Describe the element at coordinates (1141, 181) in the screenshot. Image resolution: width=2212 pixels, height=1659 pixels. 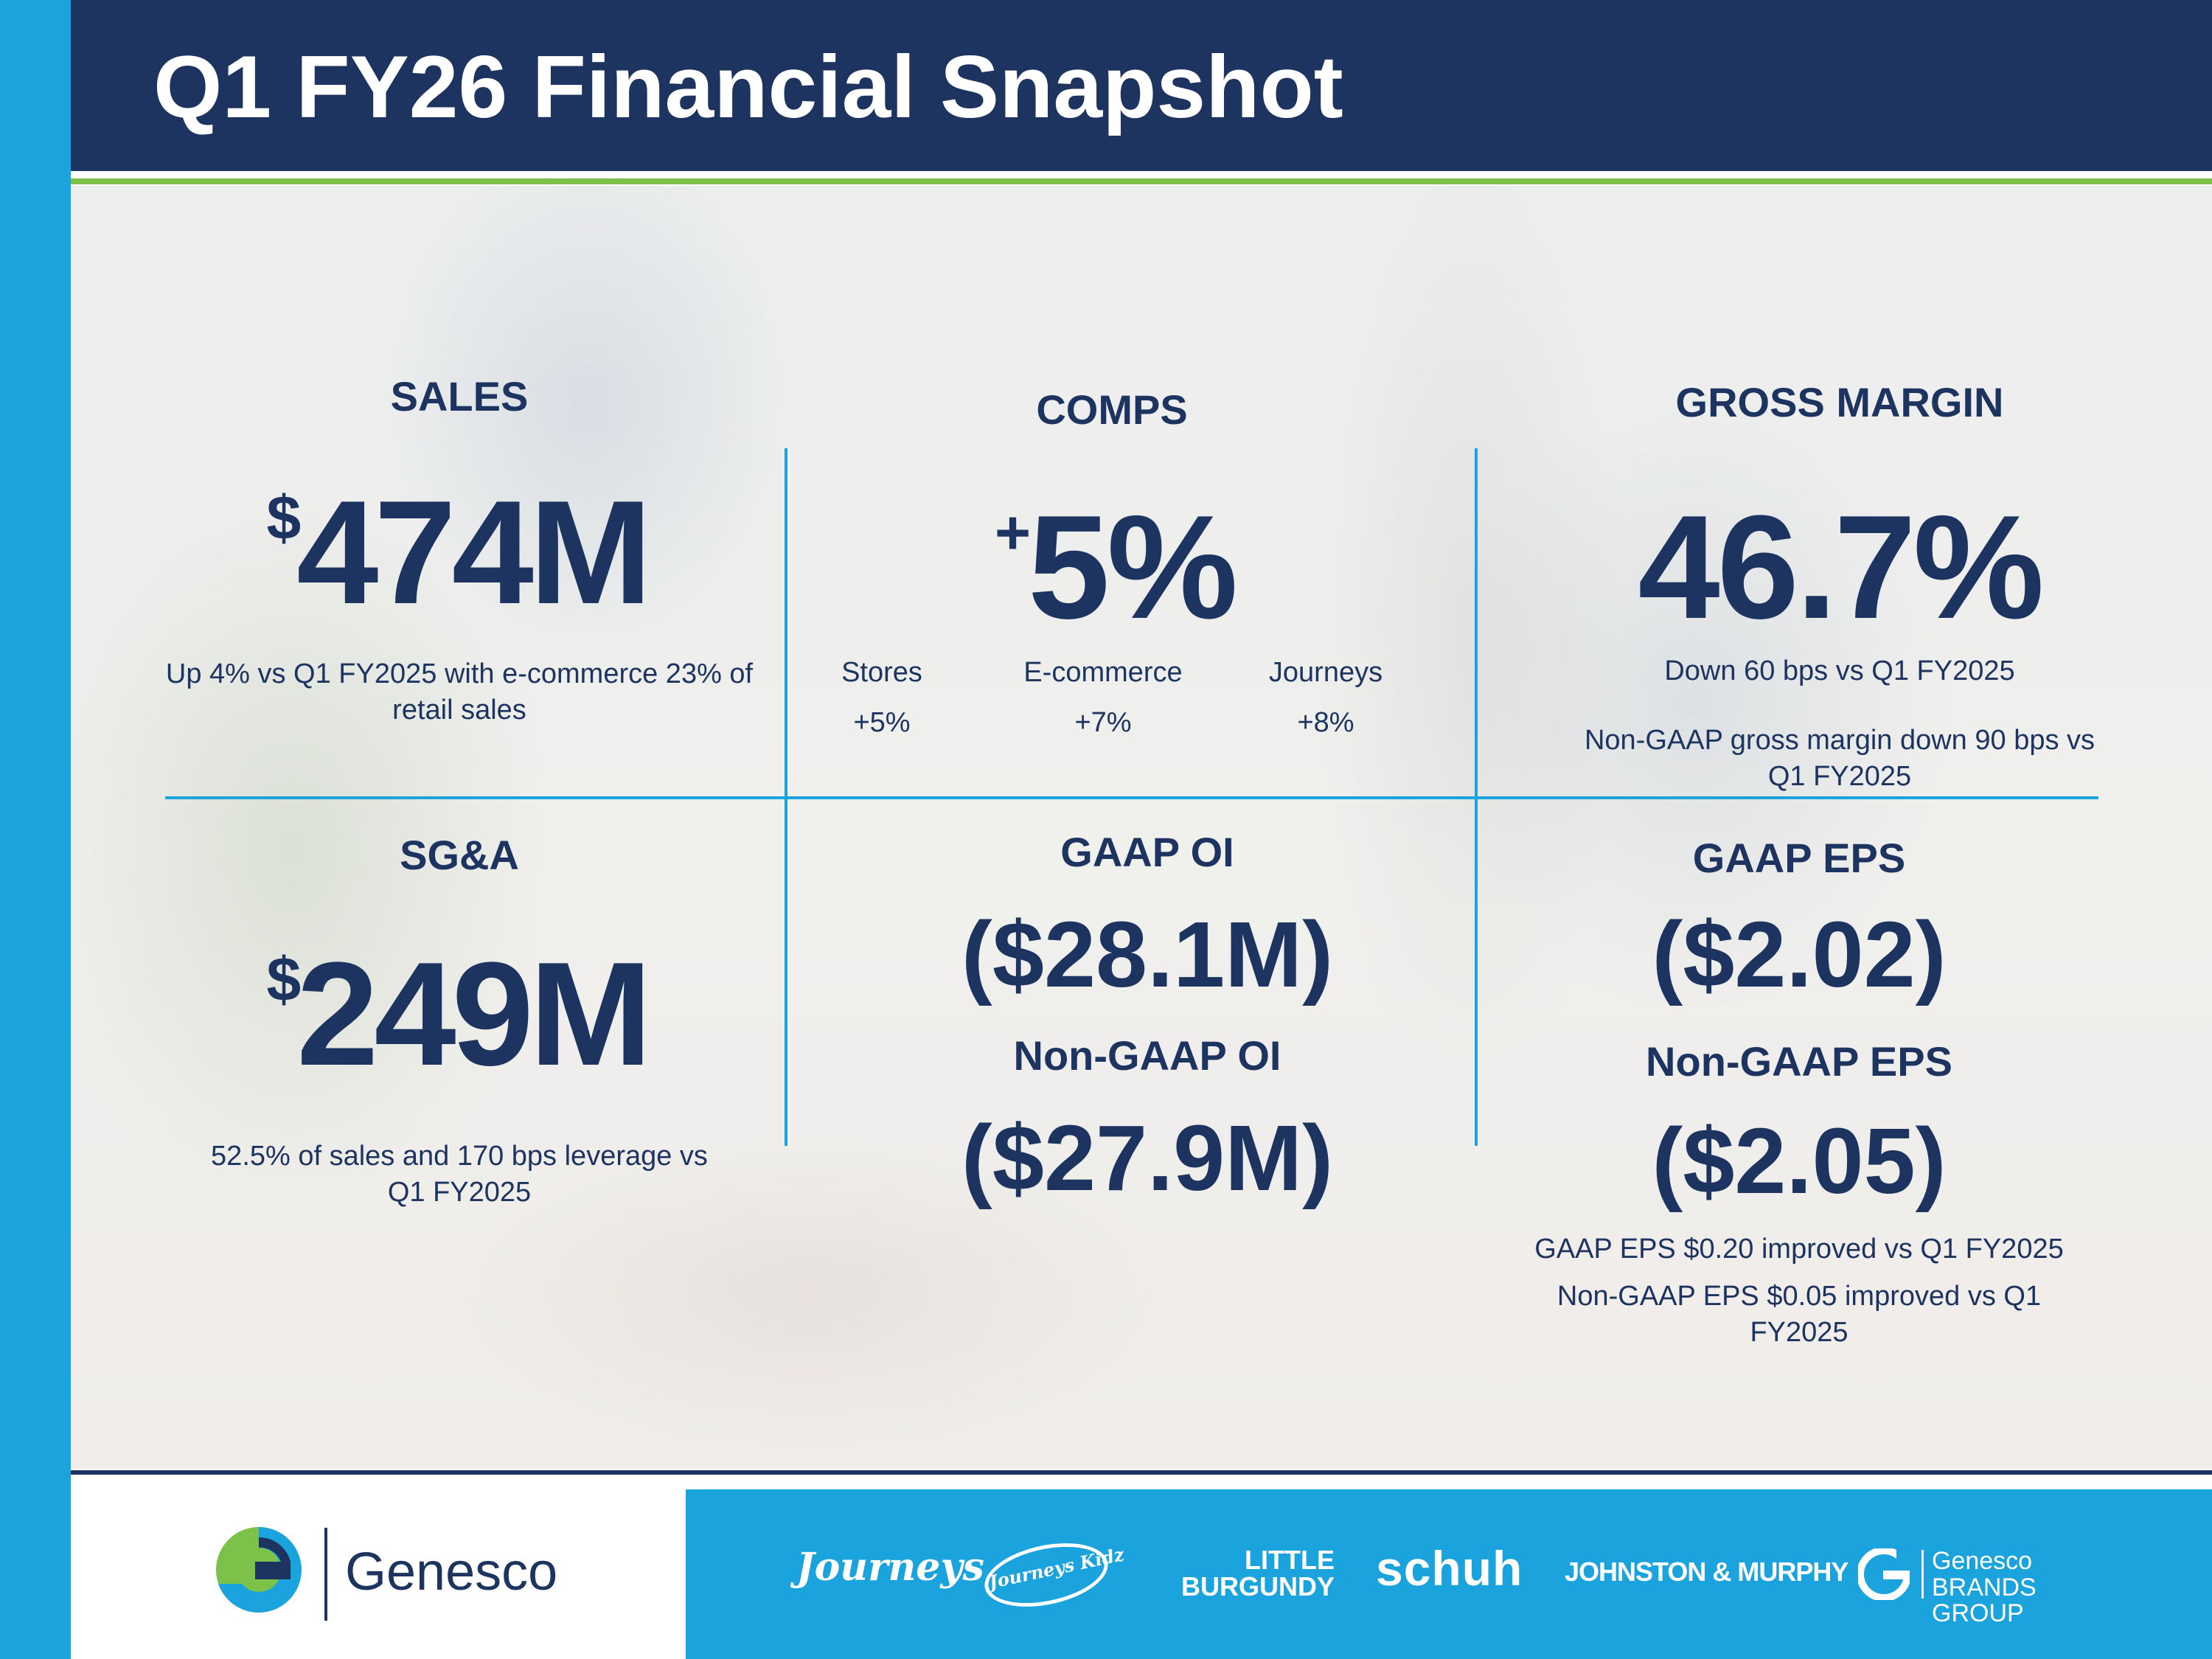
I see `header-accent-line` at that location.